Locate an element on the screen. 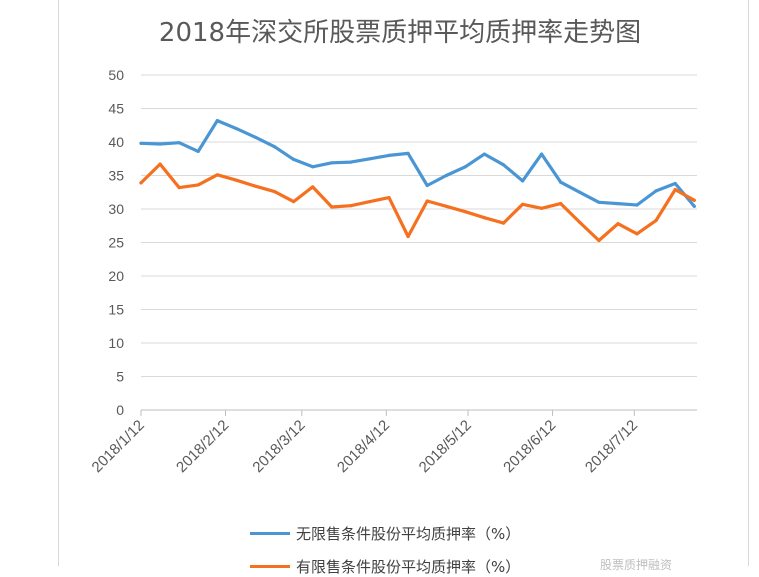 Image resolution: width=759 pixels, height=577 pixels. legend-swatch-blue is located at coordinates (270, 533).